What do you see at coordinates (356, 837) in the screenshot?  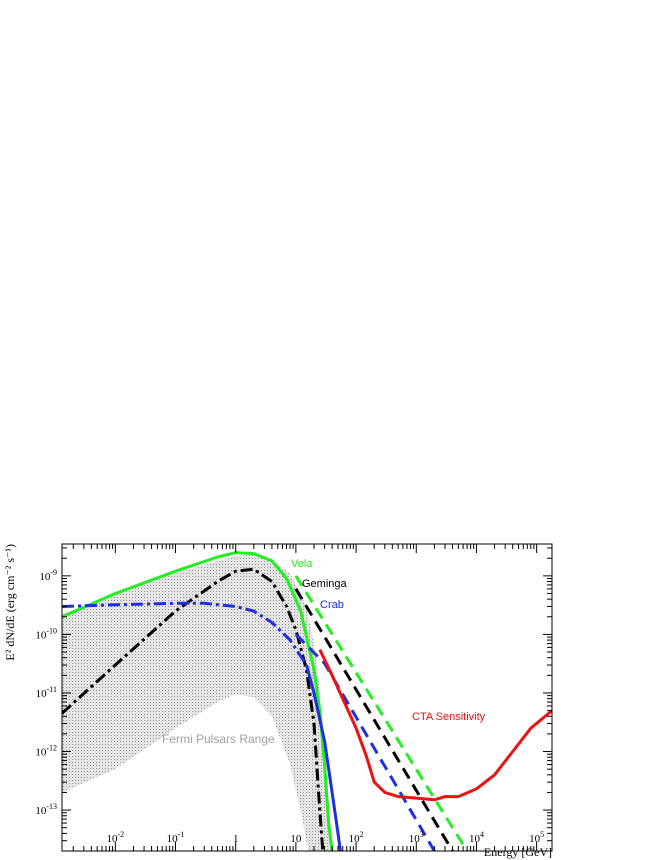 I see `x-tick-label: 10²` at bounding box center [356, 837].